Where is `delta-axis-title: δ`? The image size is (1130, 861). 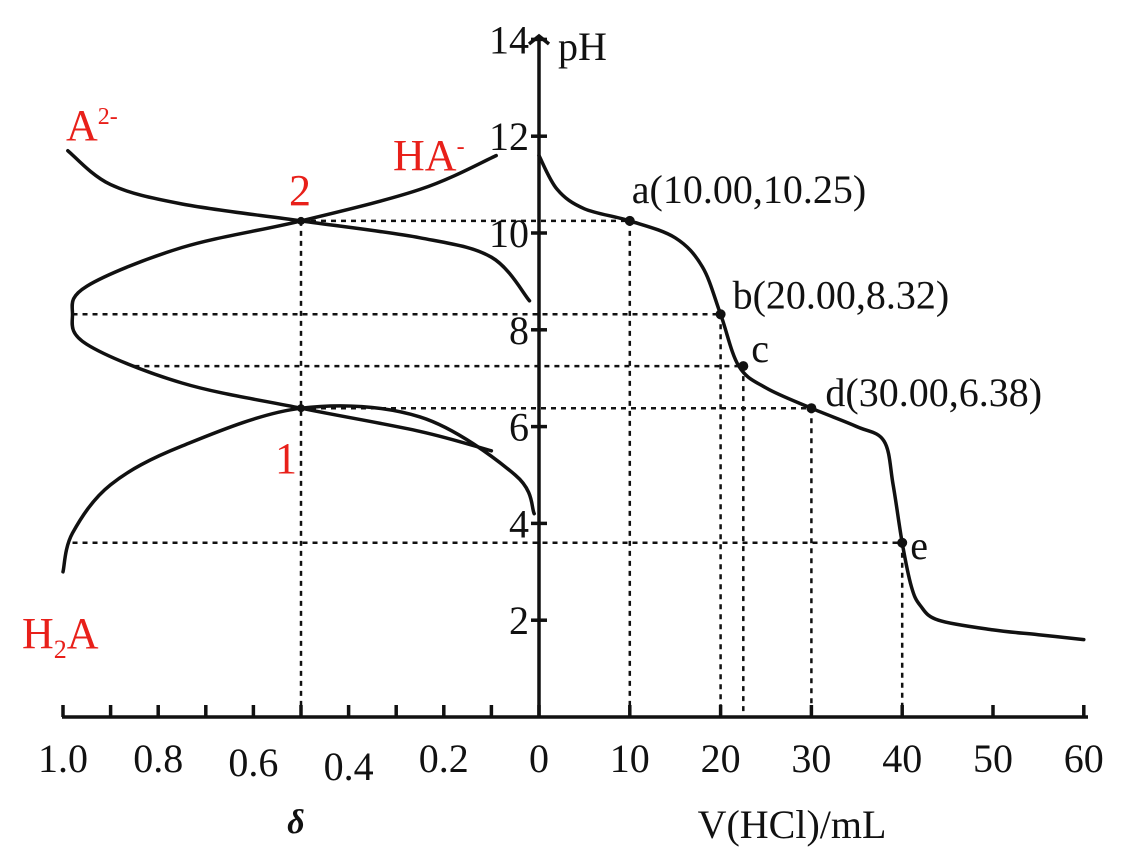
delta-axis-title: δ is located at coordinates (295, 822).